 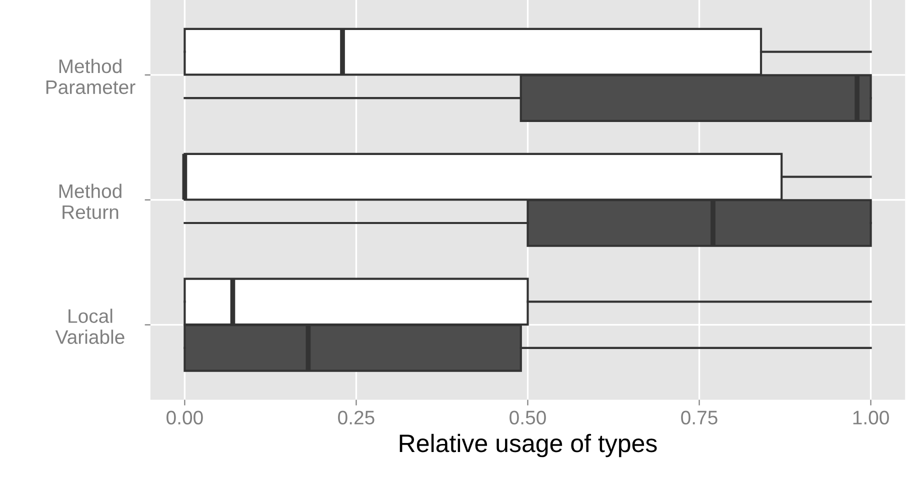 What do you see at coordinates (184, 417) in the screenshot?
I see `x-tick-label: 0.00` at bounding box center [184, 417].